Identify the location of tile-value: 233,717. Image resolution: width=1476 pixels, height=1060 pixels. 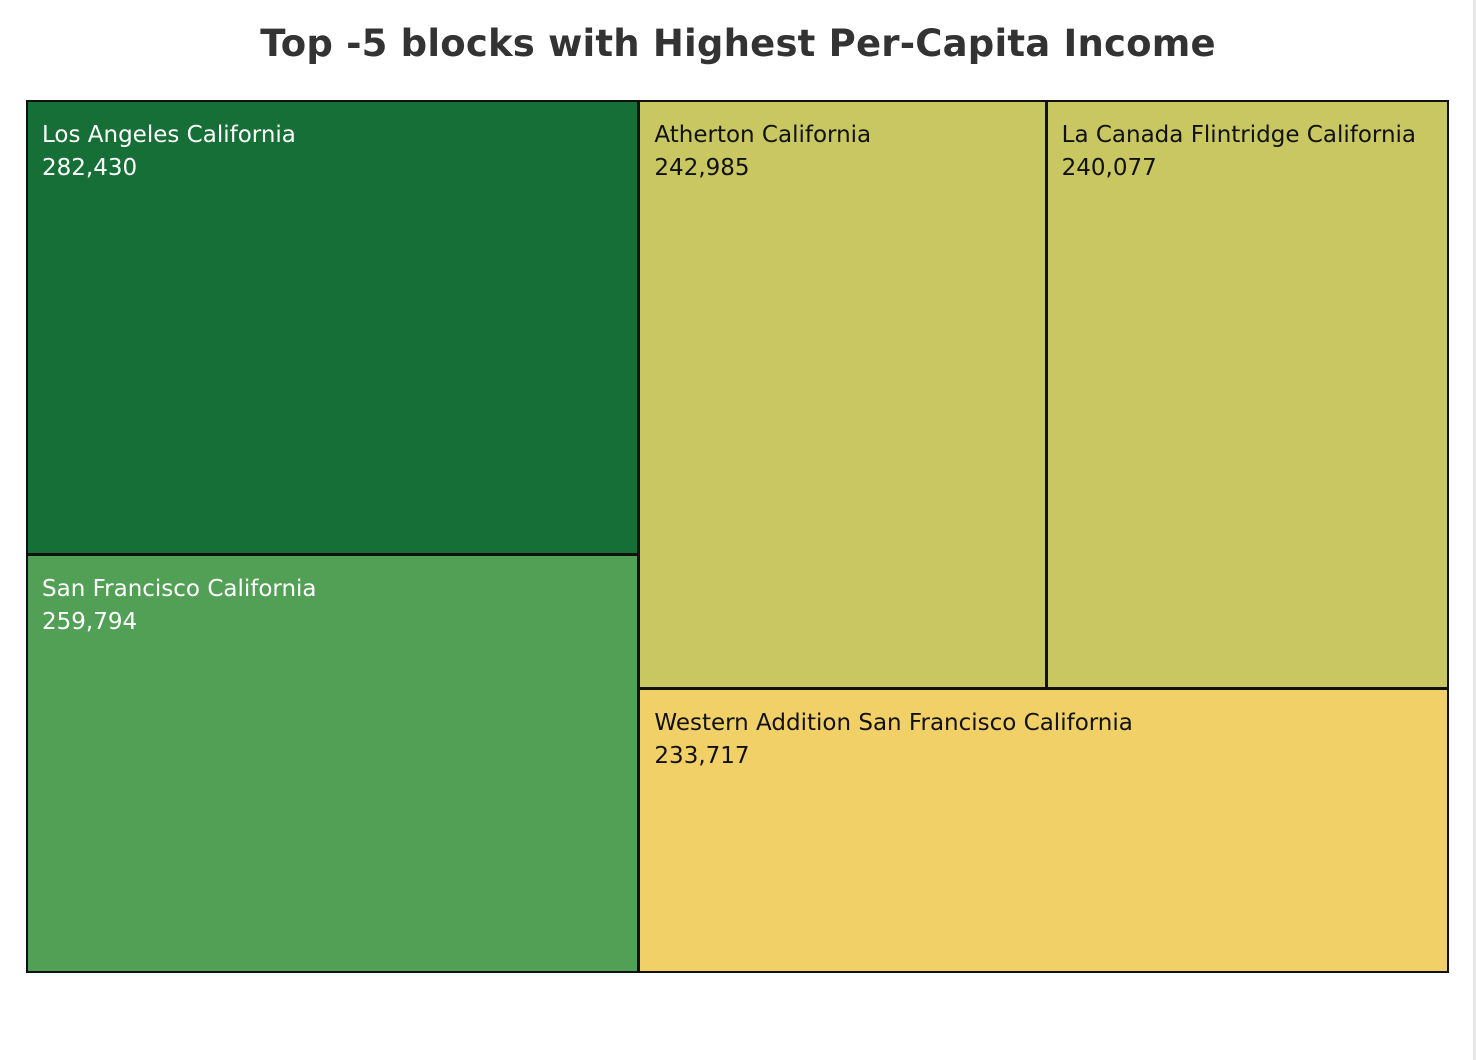
(702, 755).